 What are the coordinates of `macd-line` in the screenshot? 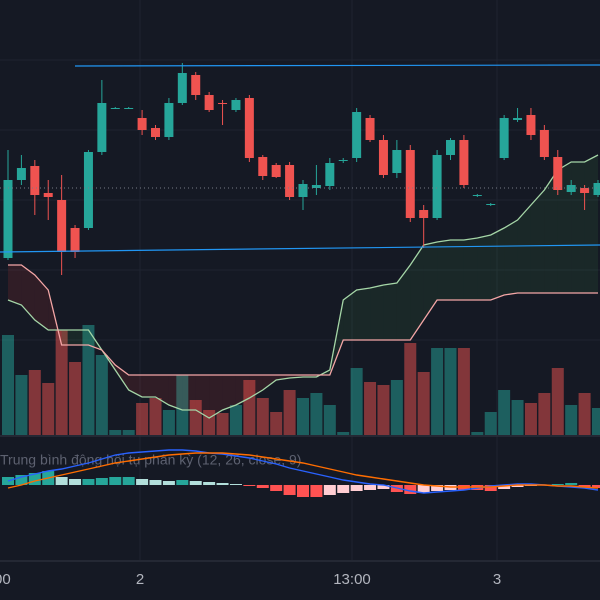 It's located at (303, 471).